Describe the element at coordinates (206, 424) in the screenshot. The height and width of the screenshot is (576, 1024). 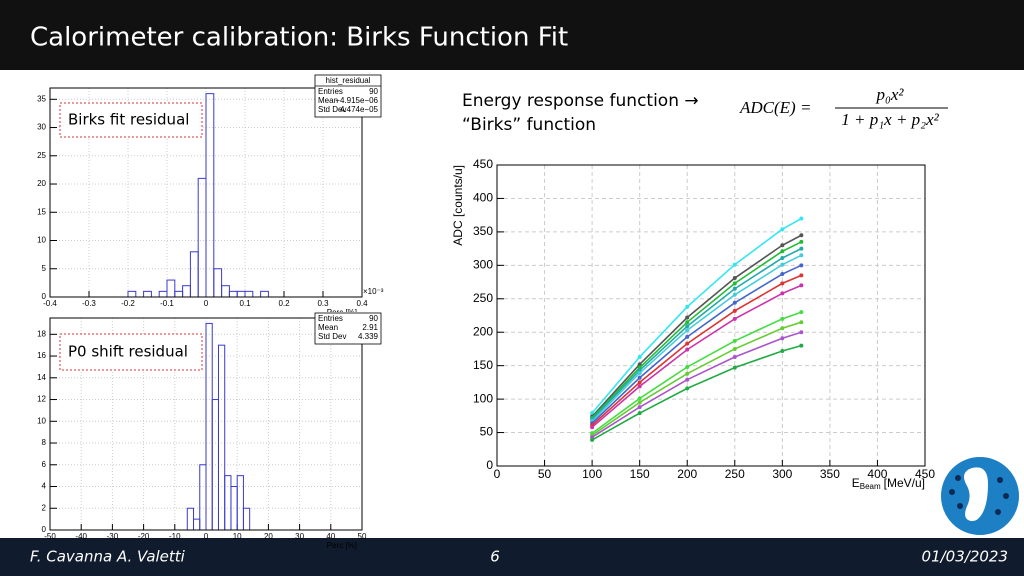
I see `plot-frame` at that location.